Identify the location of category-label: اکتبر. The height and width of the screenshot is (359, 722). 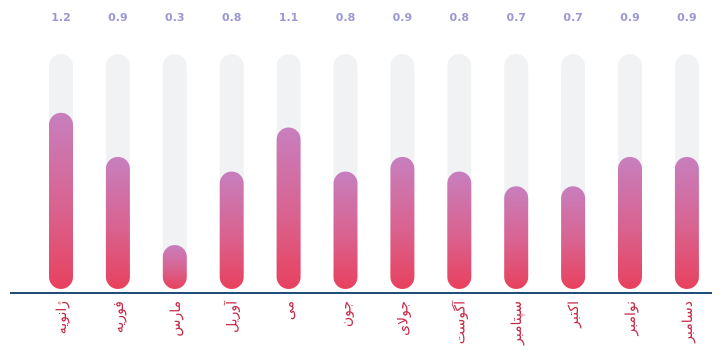
(574, 315).